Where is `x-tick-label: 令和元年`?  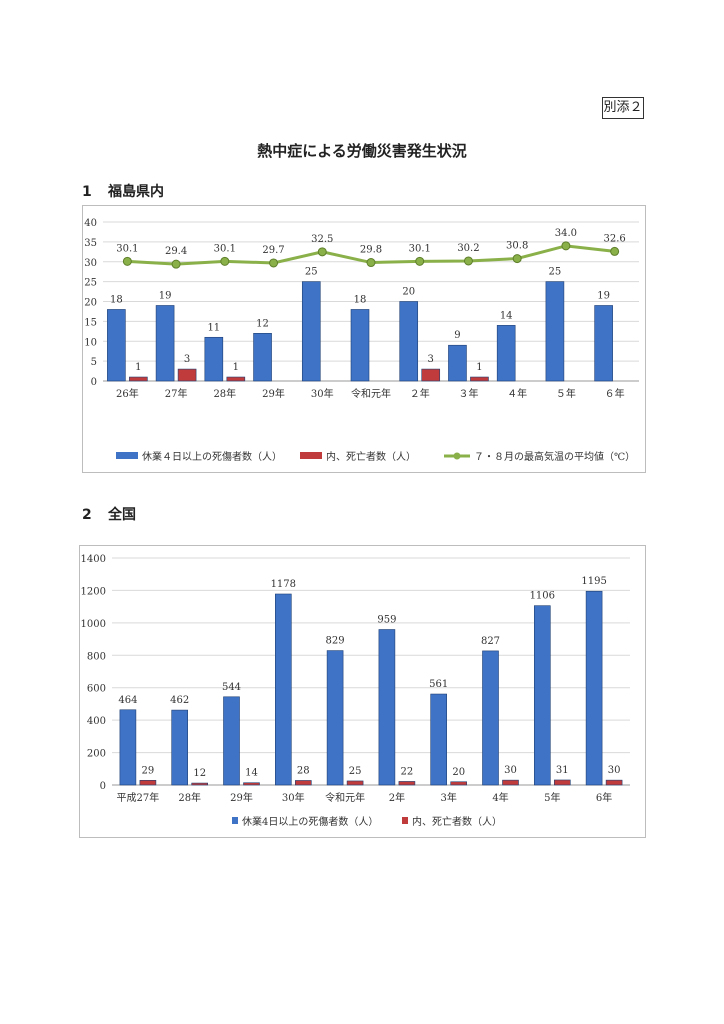
x-tick-label: 令和元年 is located at coordinates (345, 797).